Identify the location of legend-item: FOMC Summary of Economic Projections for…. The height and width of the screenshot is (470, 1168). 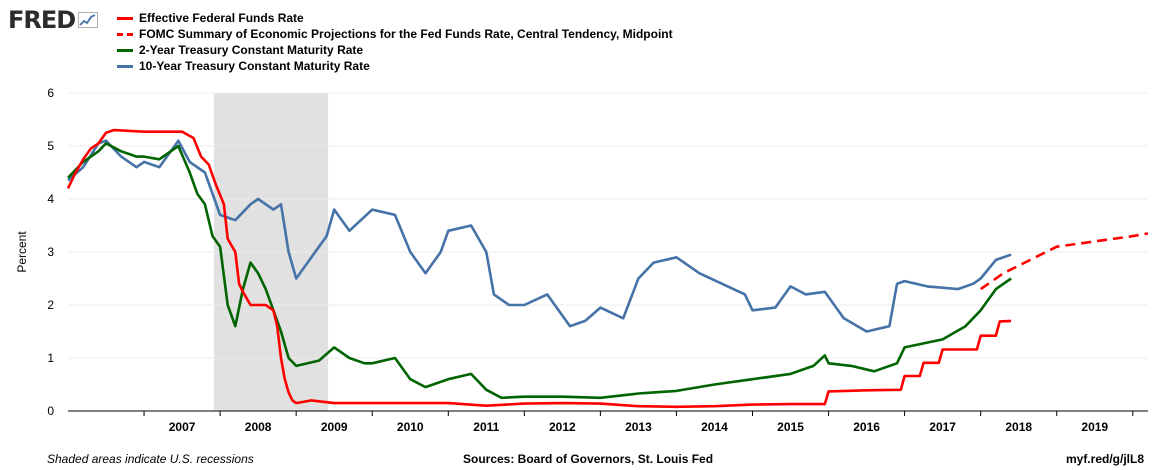
(395, 34).